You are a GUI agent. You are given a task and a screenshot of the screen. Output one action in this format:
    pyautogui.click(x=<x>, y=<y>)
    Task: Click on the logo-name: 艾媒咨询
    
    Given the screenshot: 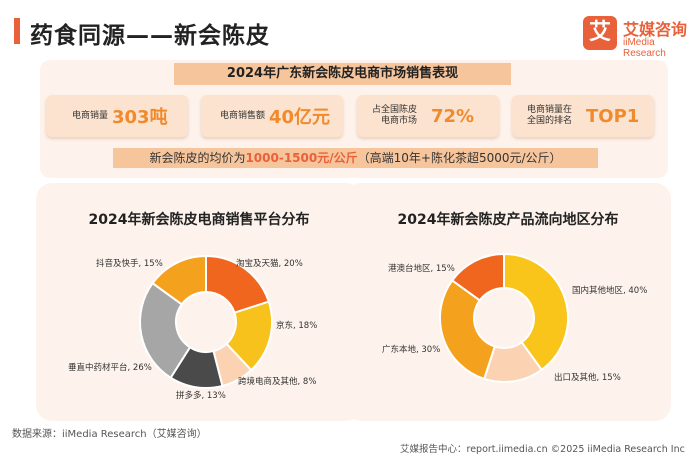 What is the action you would take?
    pyautogui.click(x=655, y=29)
    